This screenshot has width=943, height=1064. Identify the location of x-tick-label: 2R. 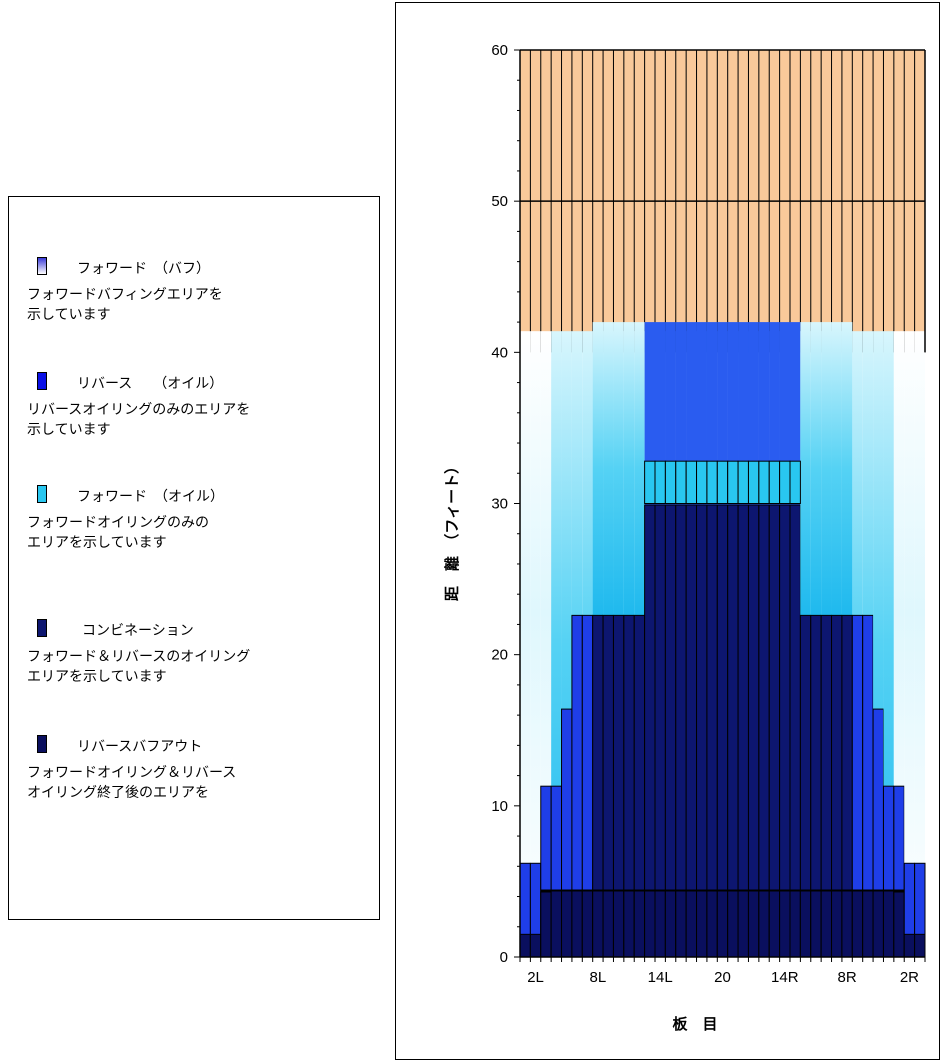
(909, 977).